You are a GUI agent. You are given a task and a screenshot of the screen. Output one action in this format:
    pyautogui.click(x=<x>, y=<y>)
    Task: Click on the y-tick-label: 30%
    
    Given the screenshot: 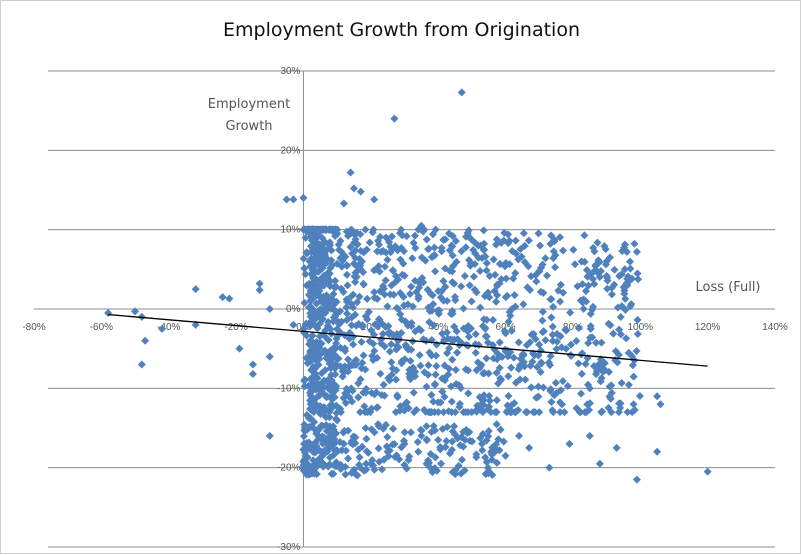 What is the action you would take?
    pyautogui.click(x=290, y=71)
    